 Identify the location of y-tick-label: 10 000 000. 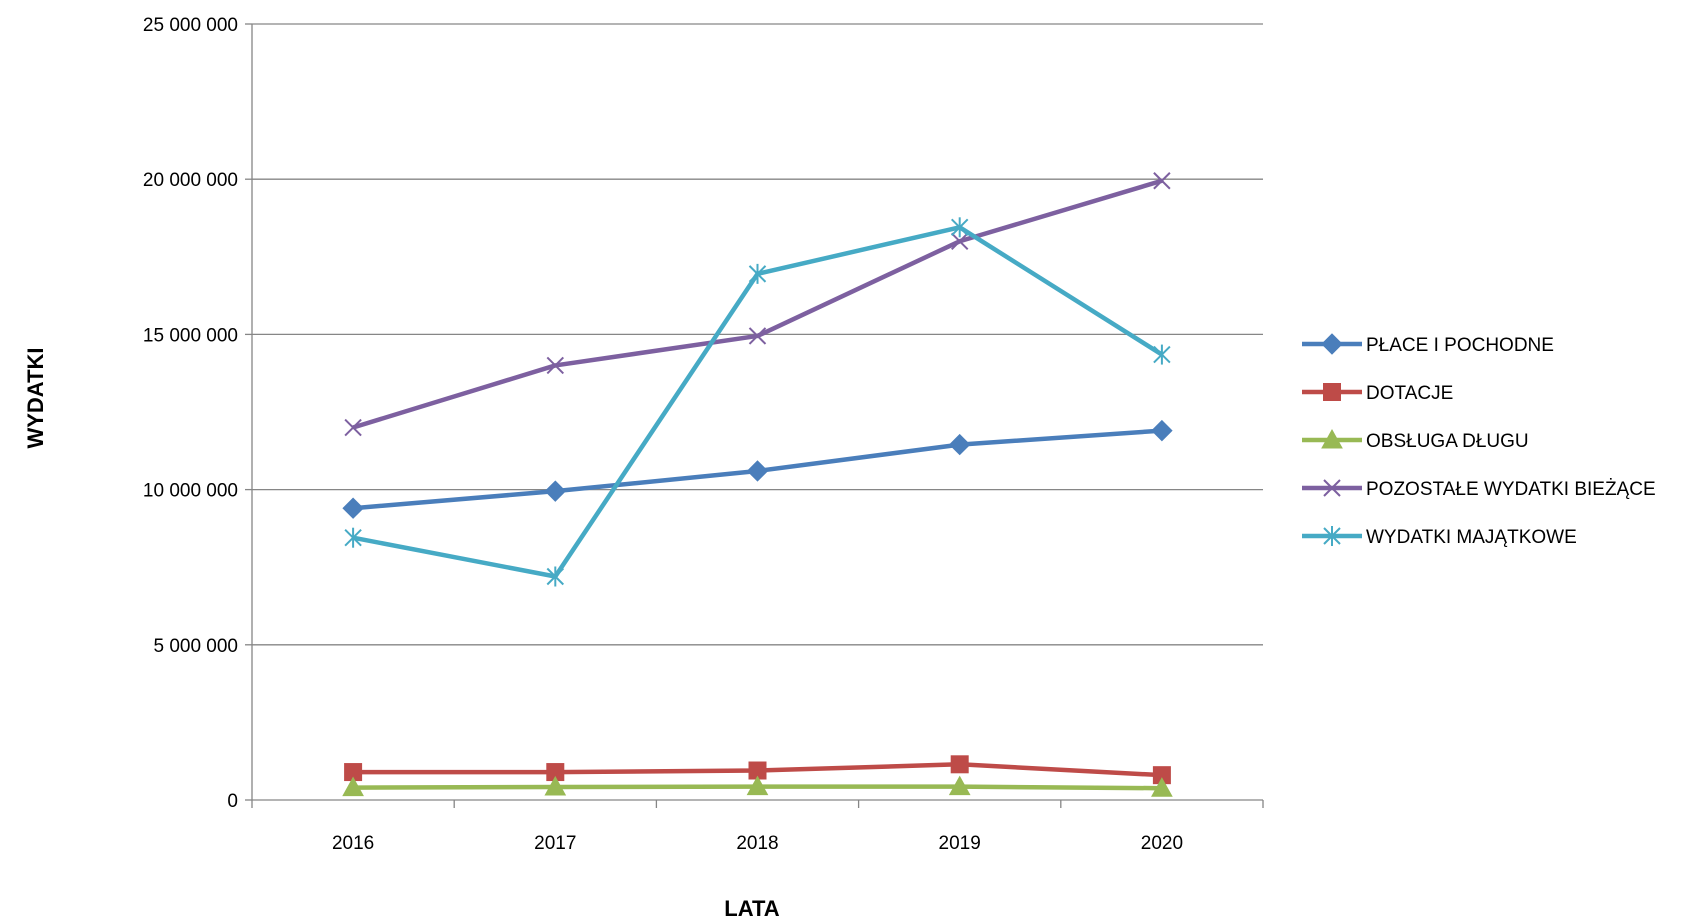
(190, 491).